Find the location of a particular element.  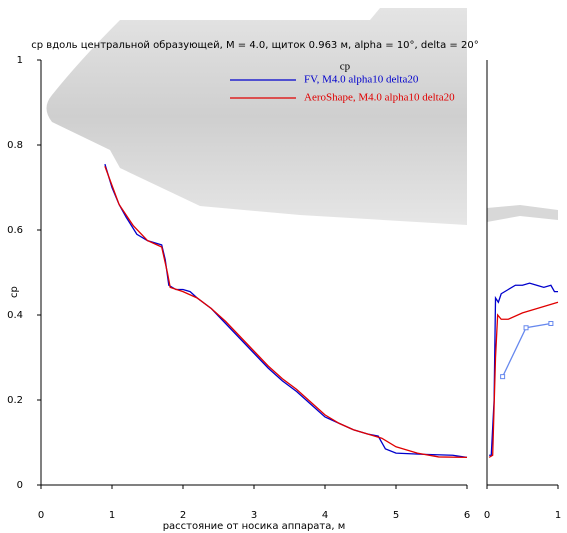

x-axis-label: расстояние от носика аппарата, м is located at coordinates (254, 526).